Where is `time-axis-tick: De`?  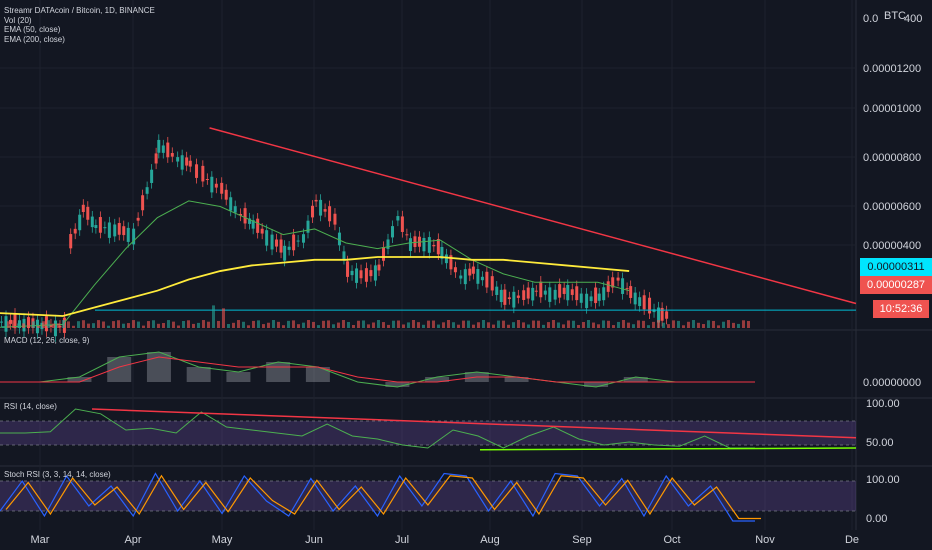
time-axis-tick: De is located at coordinates (852, 540).